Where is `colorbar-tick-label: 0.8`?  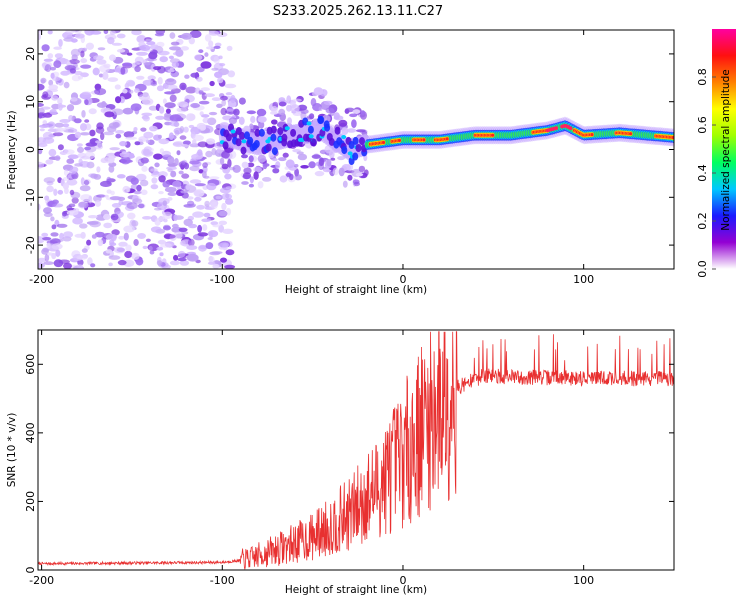
colorbar-tick-label: 0.8 is located at coordinates (702, 77).